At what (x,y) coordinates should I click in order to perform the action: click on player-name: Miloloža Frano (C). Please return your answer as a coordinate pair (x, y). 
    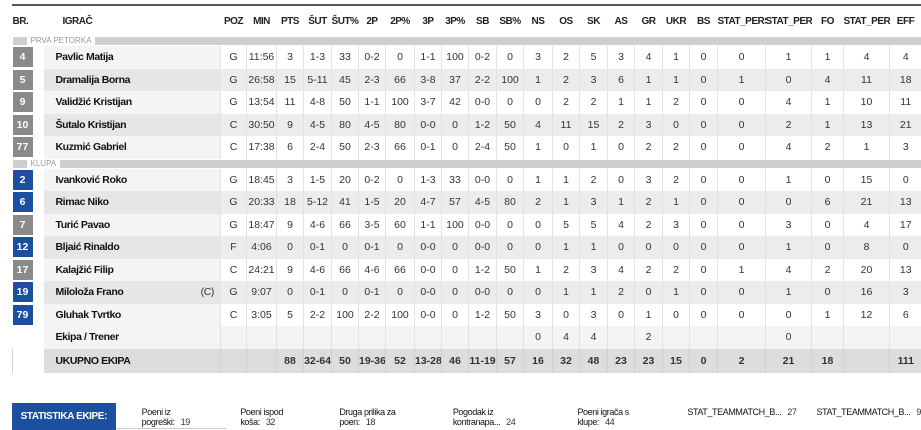
    Looking at the image, I should click on (129, 292).